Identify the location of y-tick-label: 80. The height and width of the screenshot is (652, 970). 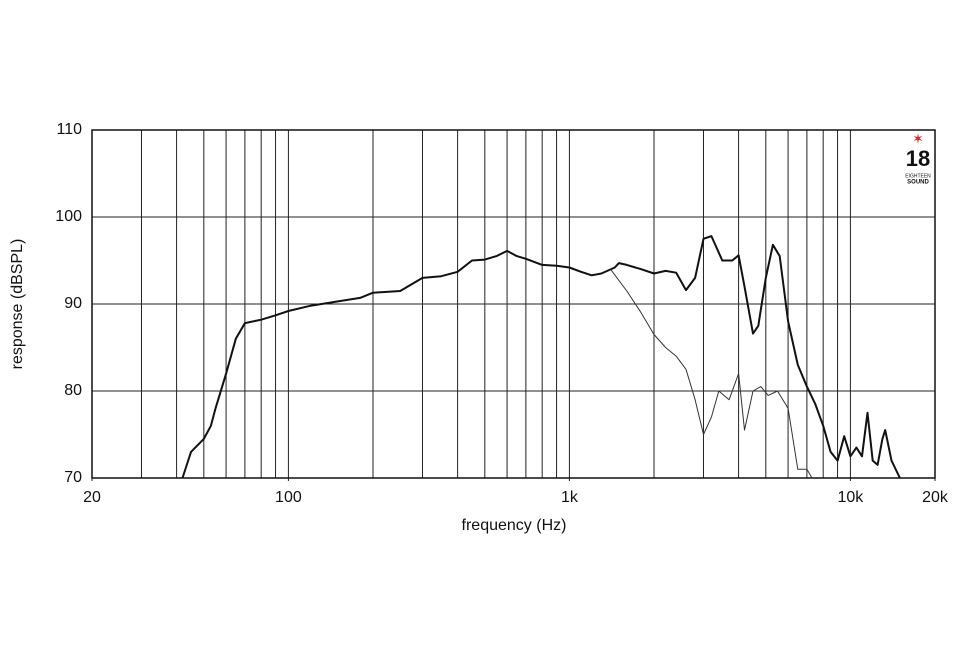
(73, 390).